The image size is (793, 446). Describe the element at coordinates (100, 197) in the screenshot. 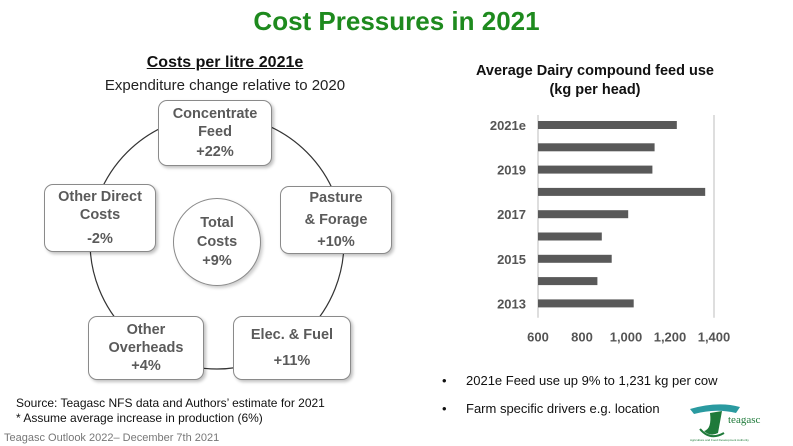

I see `box-label: Other Direct` at that location.